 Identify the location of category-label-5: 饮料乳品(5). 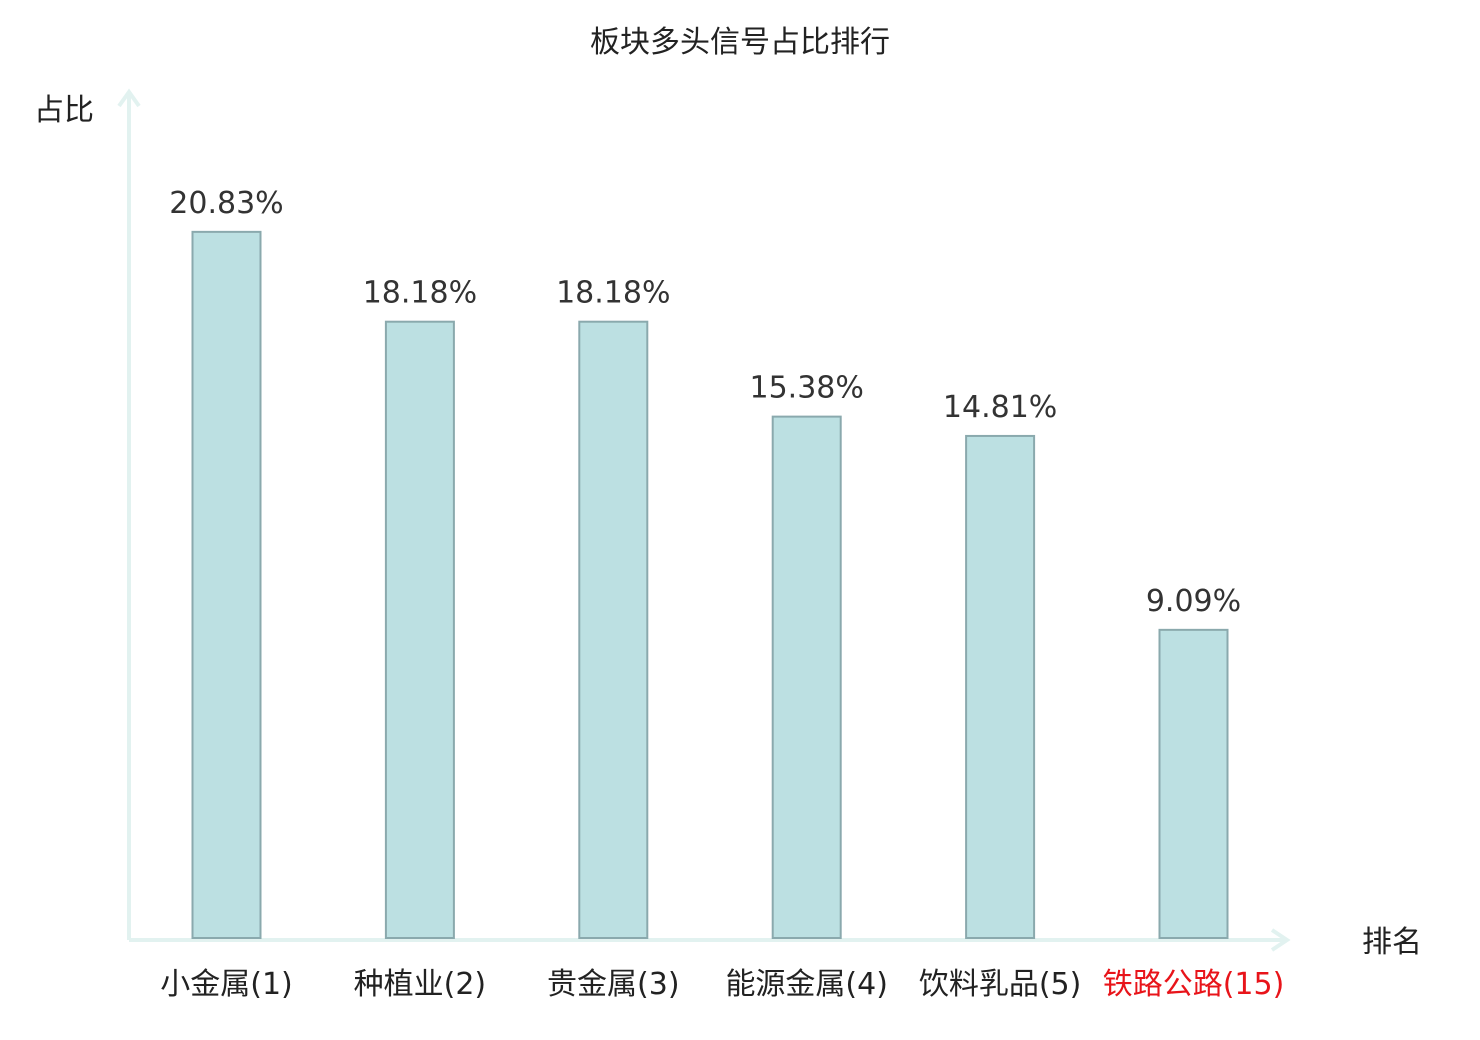
(1000, 984).